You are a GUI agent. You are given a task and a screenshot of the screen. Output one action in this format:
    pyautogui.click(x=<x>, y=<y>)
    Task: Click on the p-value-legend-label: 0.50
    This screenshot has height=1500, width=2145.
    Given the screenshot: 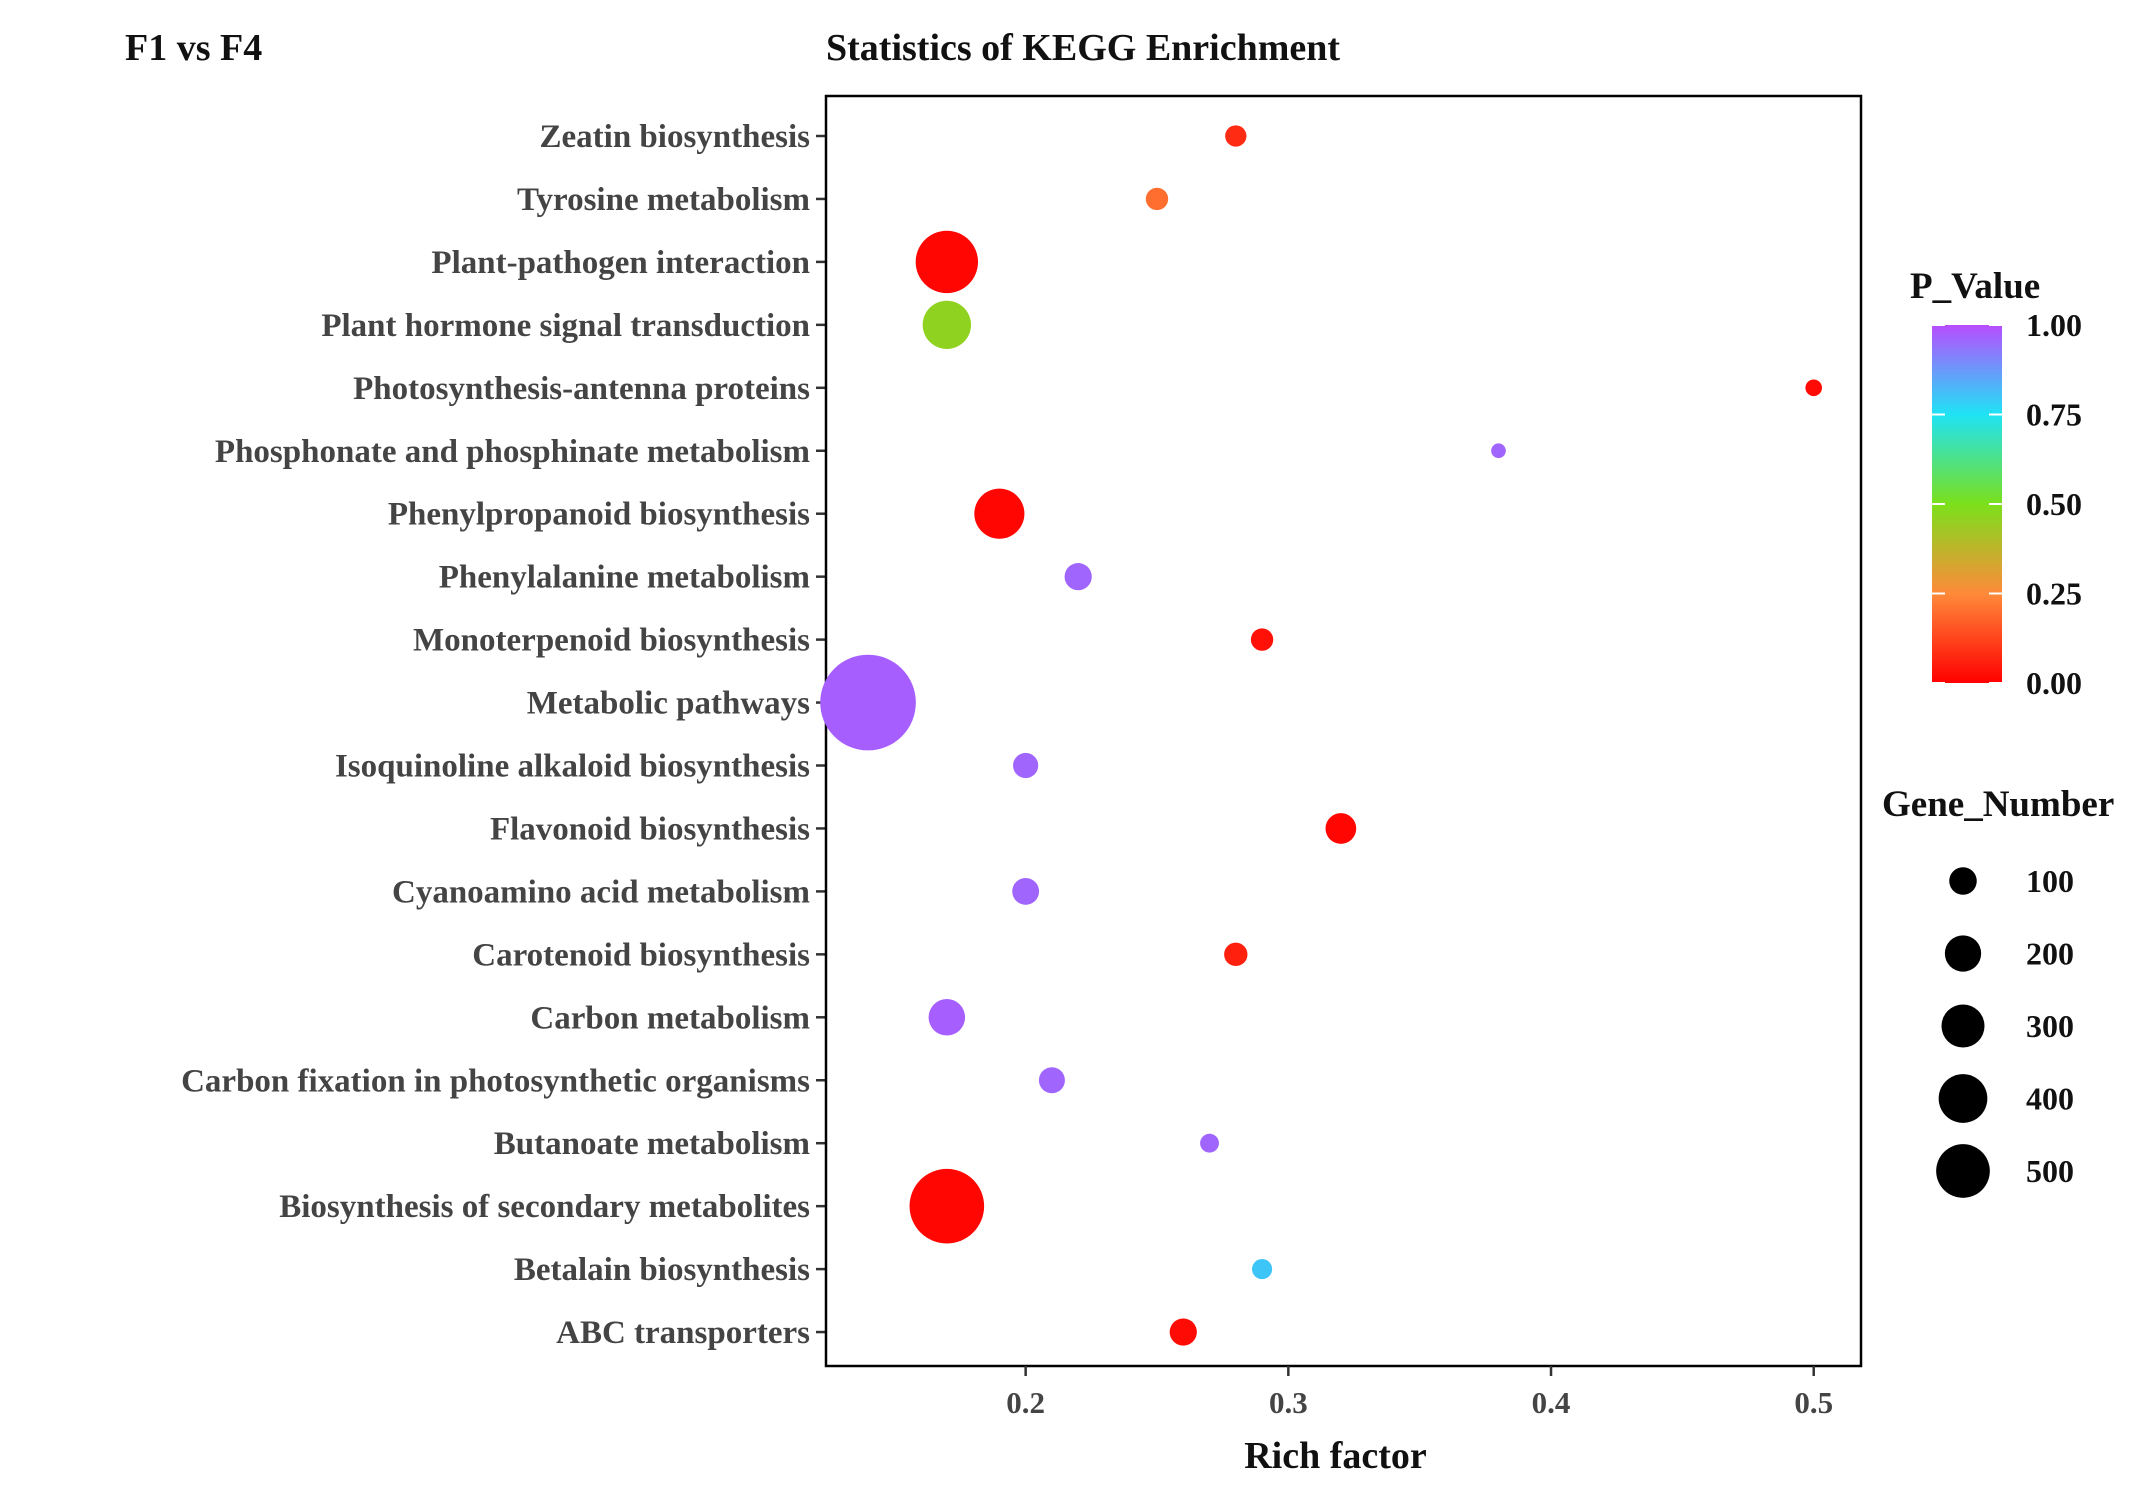 What is the action you would take?
    pyautogui.click(x=2054, y=504)
    